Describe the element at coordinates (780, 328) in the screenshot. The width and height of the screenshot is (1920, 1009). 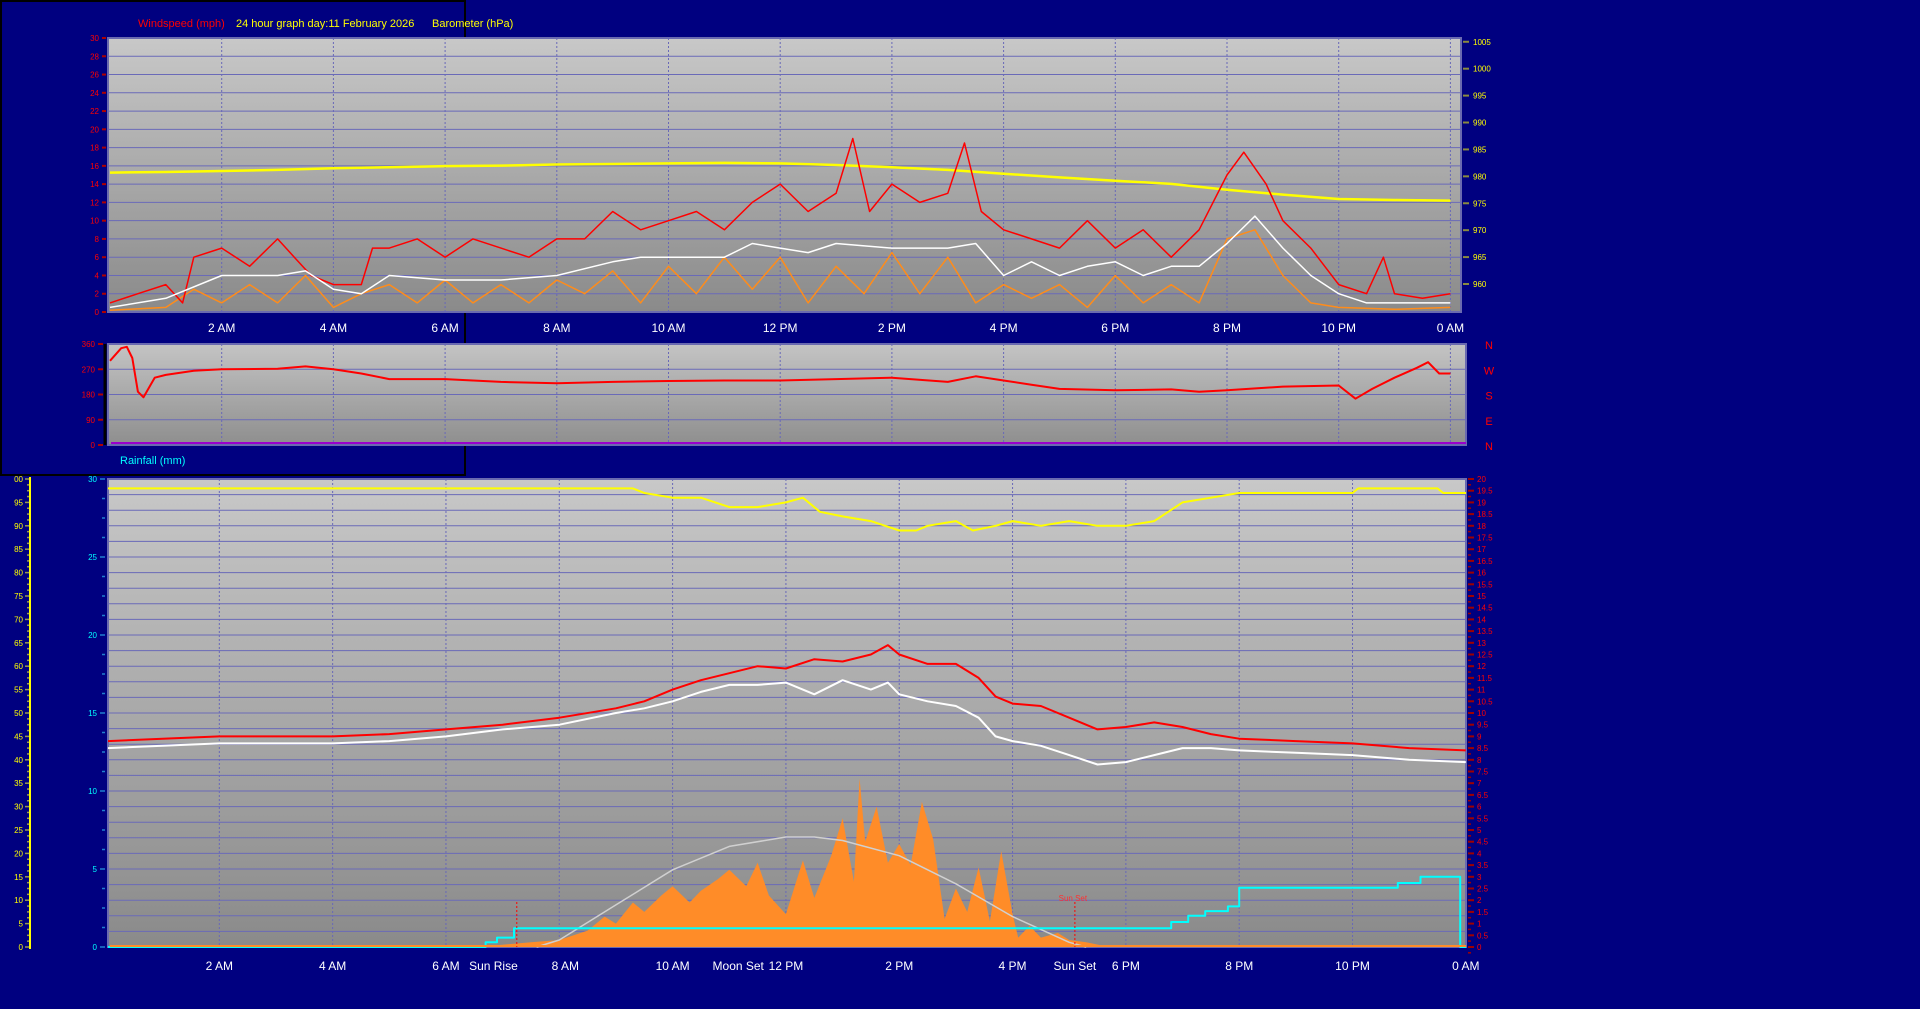
I see `x-axis-label: 12 PM` at that location.